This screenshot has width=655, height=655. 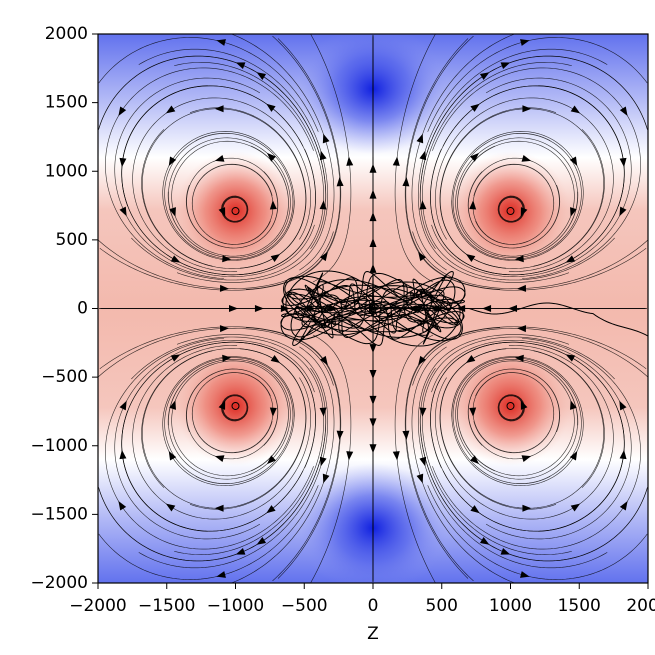 I want to click on y-tick-label: 2000, so click(x=66, y=34).